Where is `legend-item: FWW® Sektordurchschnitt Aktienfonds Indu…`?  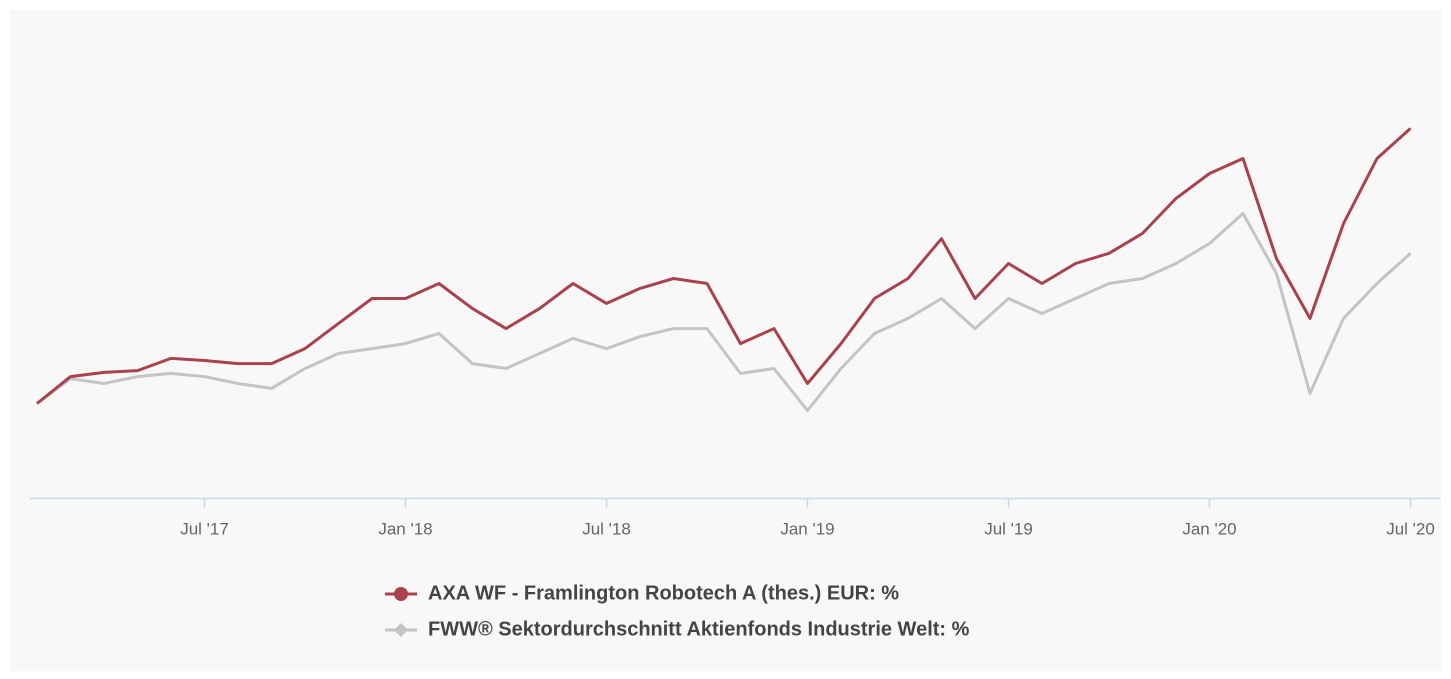 legend-item: FWW® Sektordurchschnitt Aktienfonds Indu… is located at coordinates (677, 629).